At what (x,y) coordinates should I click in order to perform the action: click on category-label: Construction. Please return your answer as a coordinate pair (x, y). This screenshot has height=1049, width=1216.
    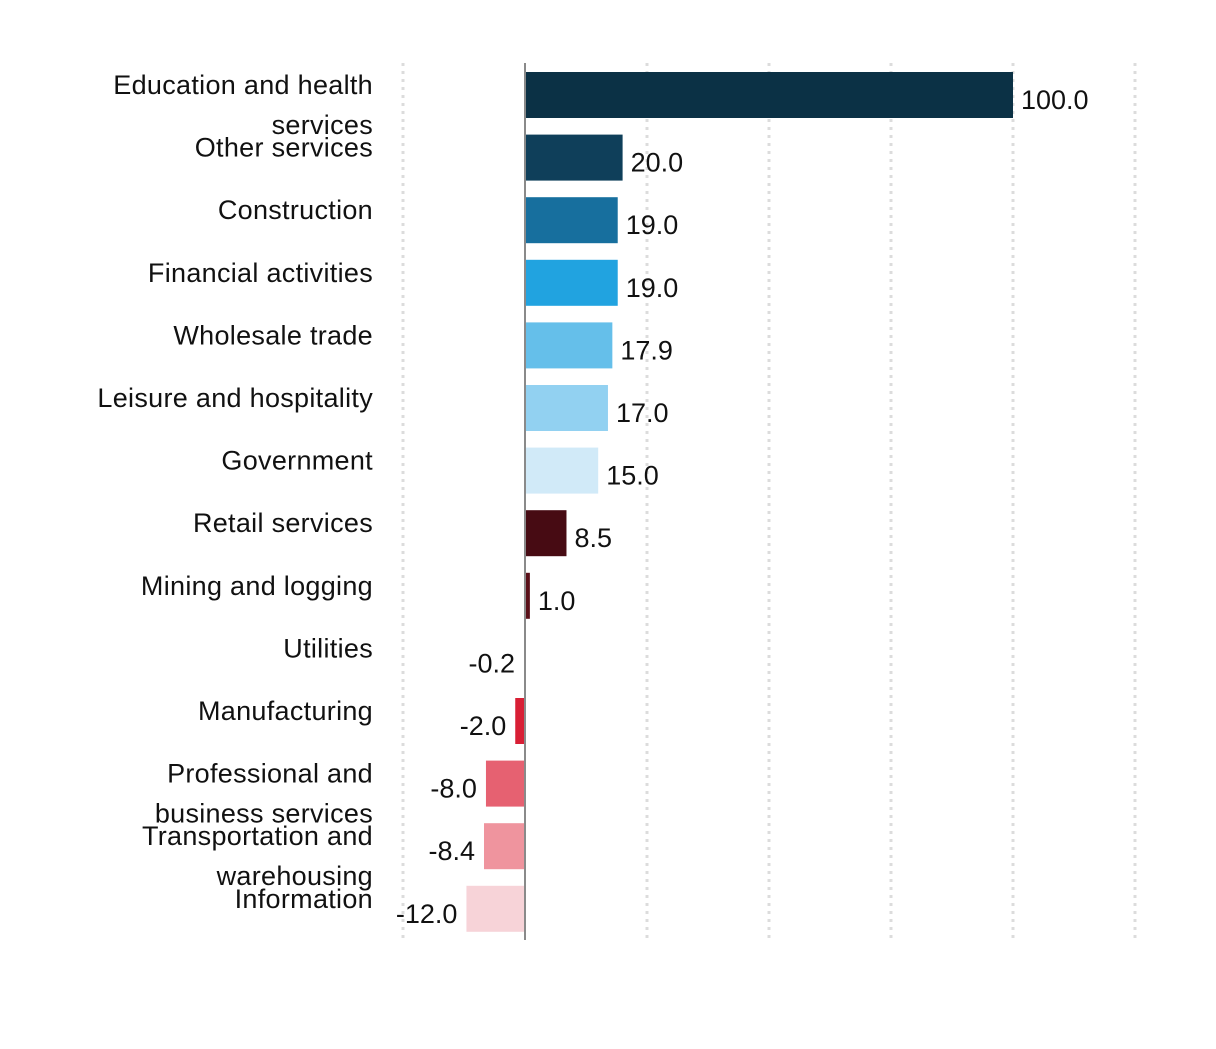
    Looking at the image, I should click on (295, 210).